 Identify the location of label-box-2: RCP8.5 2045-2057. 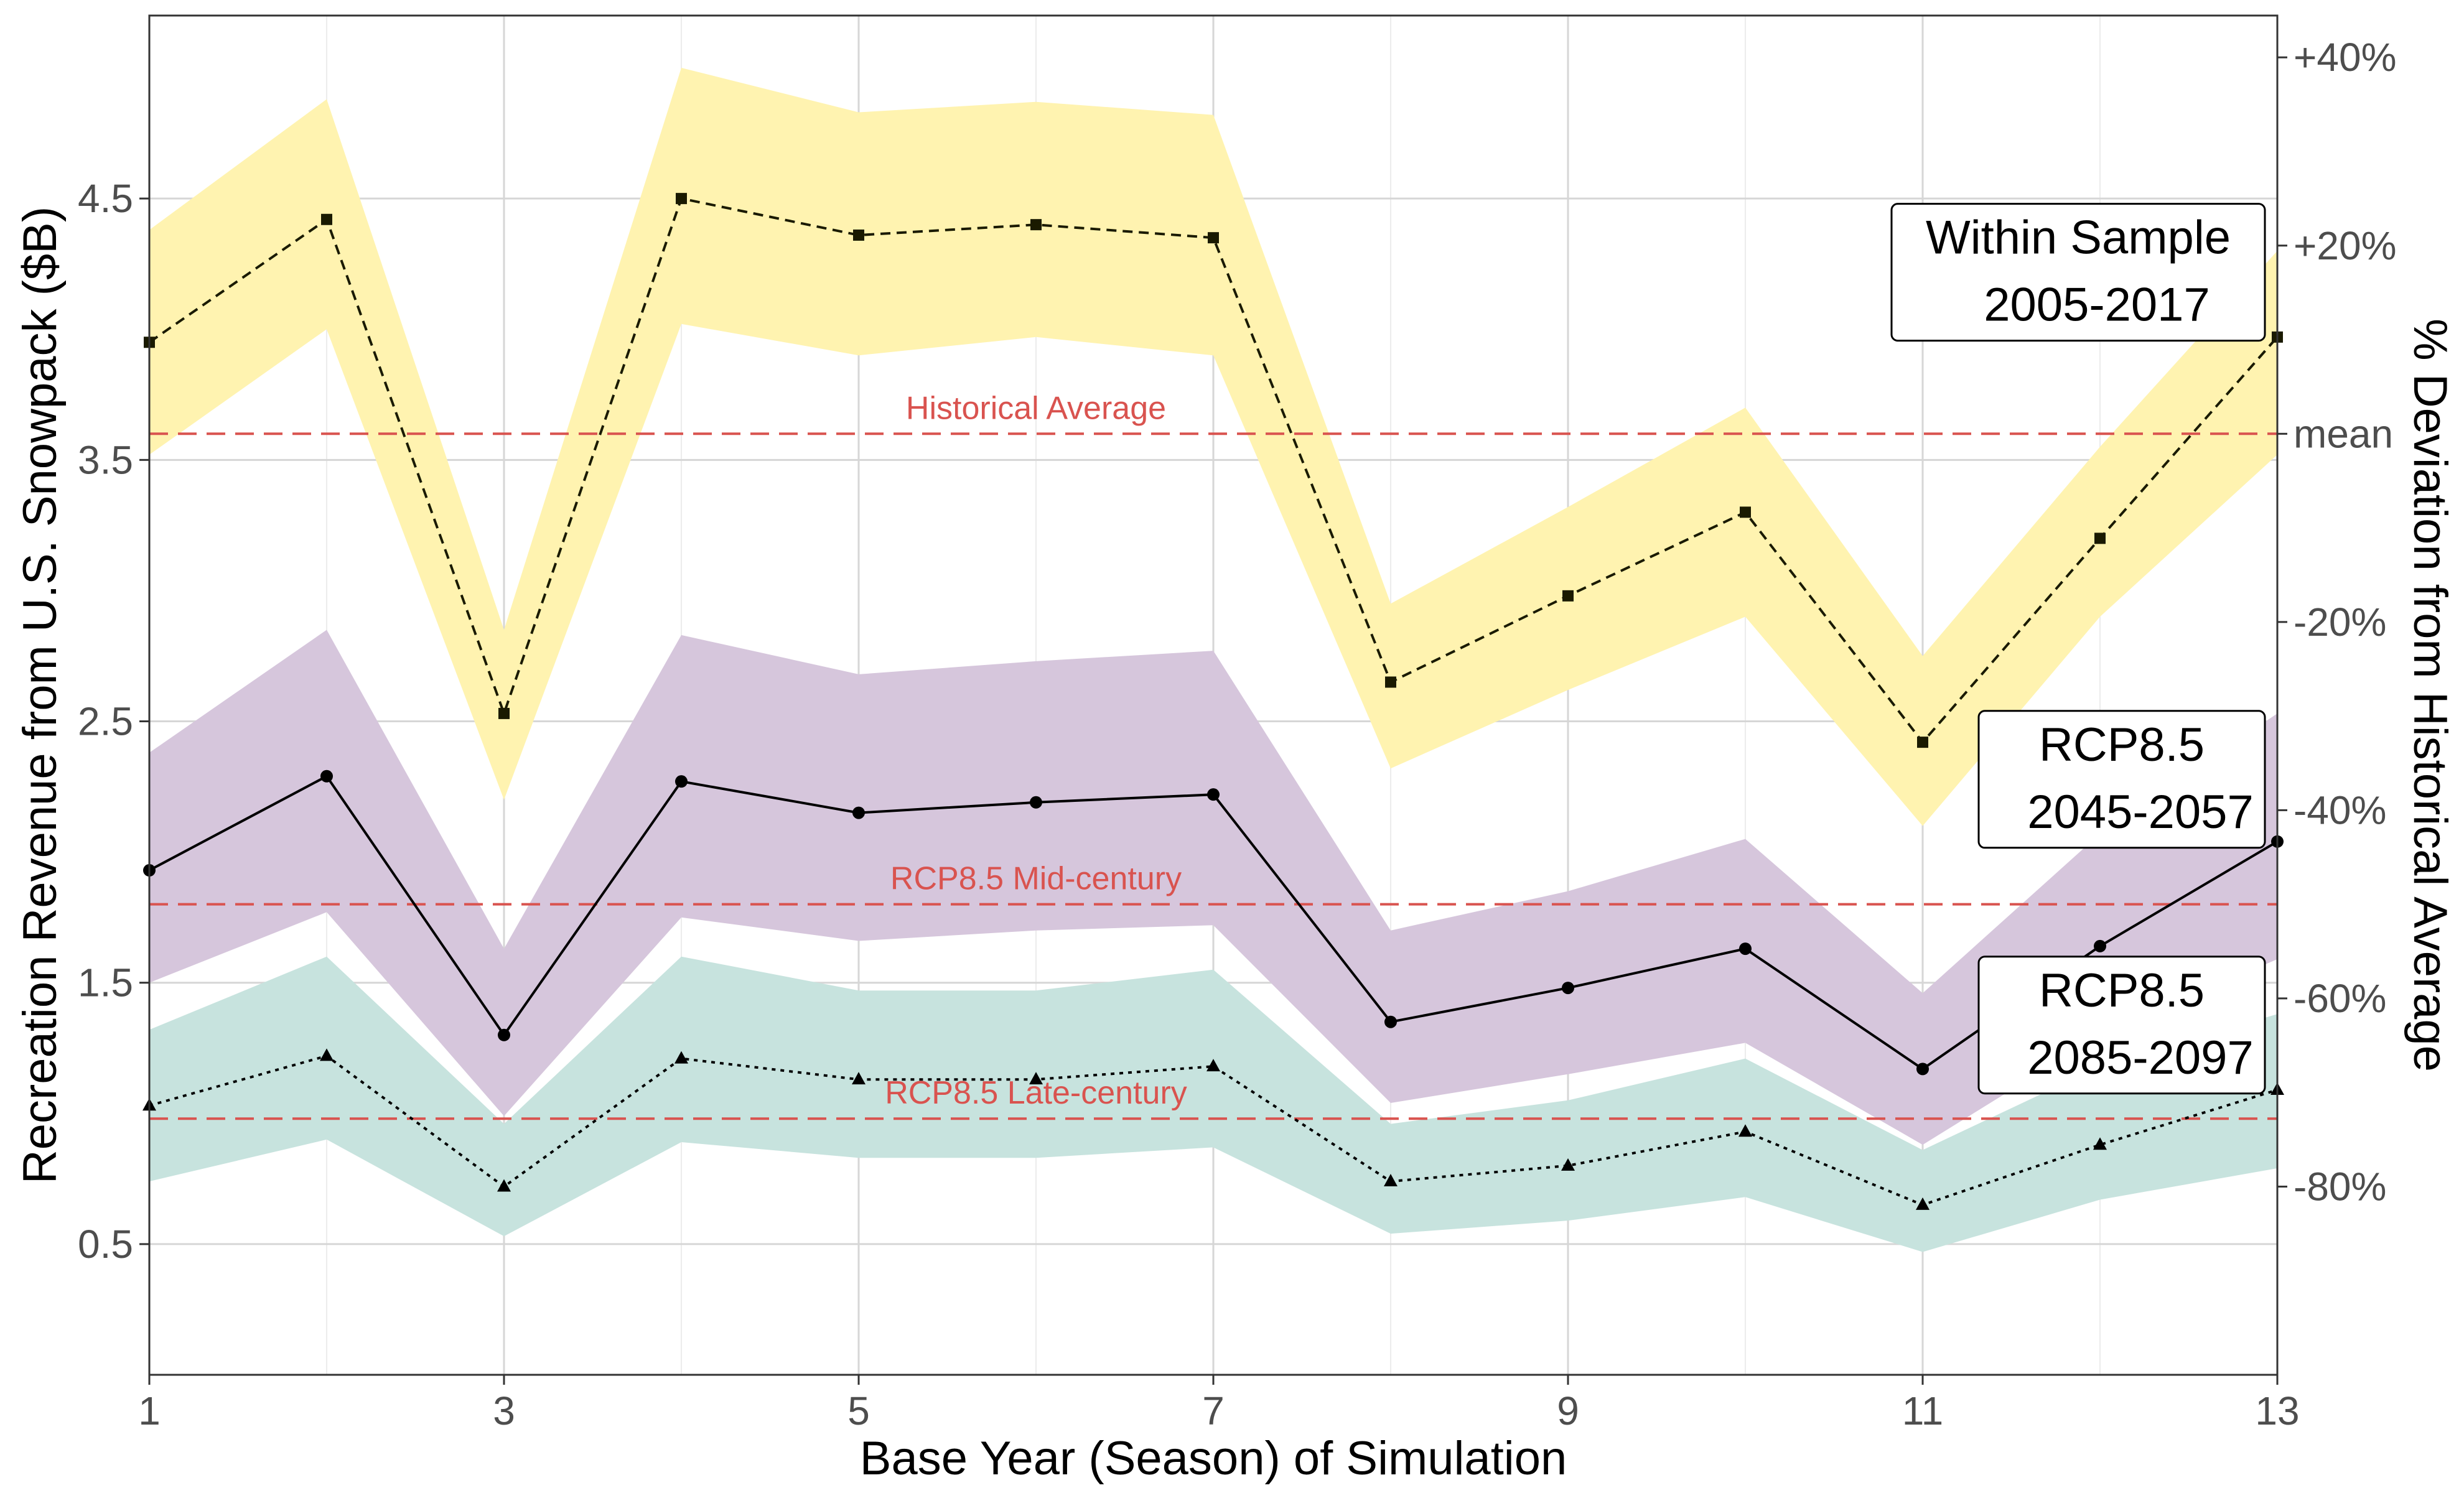
(2121, 779).